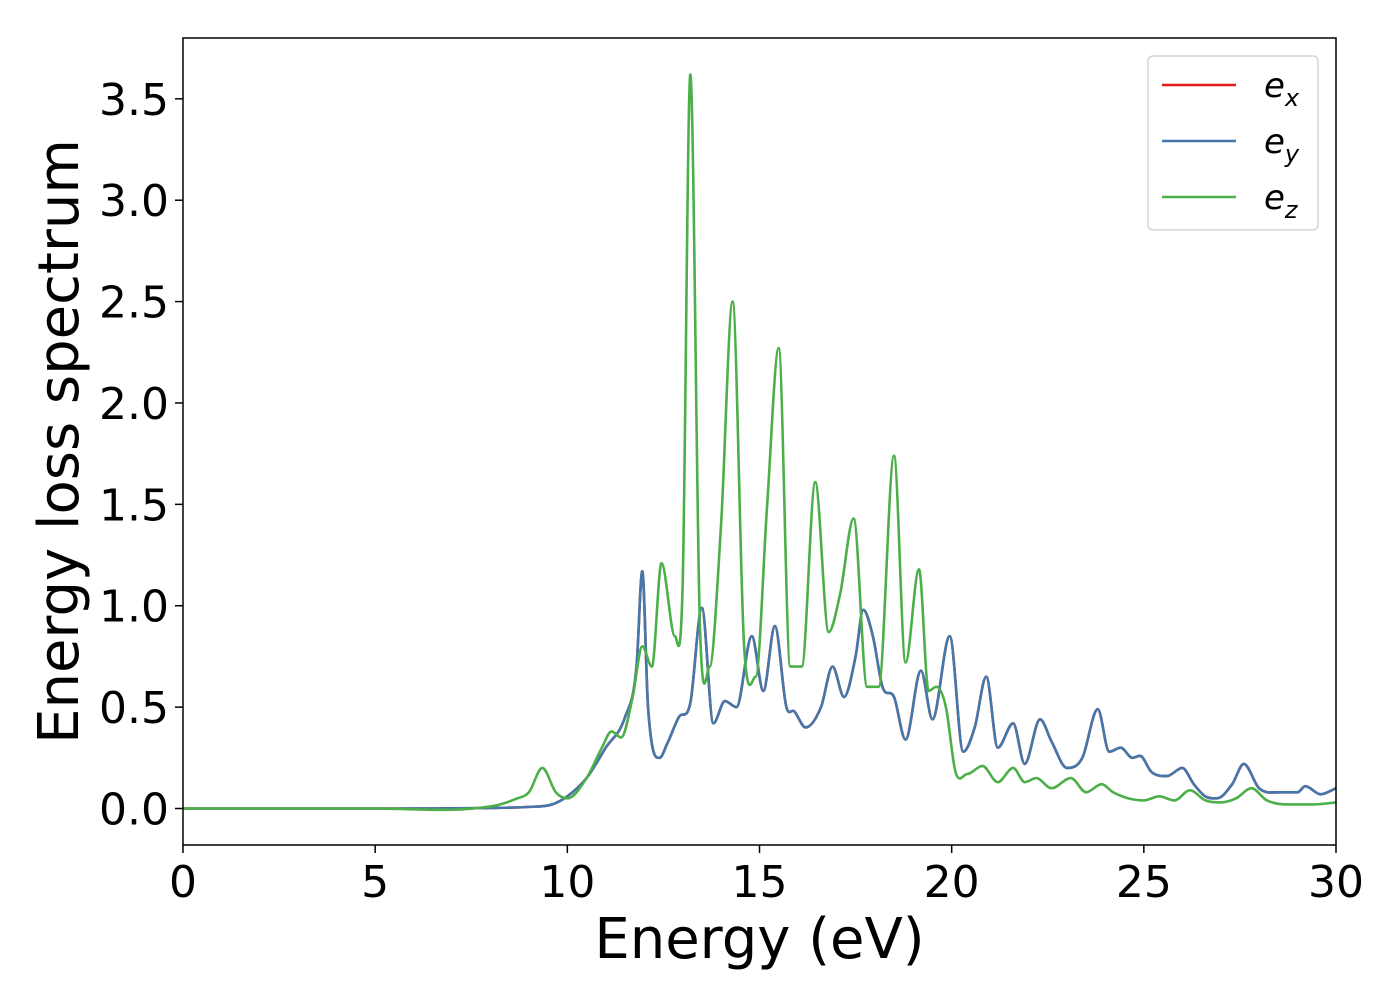  I want to click on x-tick-label: 30, so click(1336, 882).